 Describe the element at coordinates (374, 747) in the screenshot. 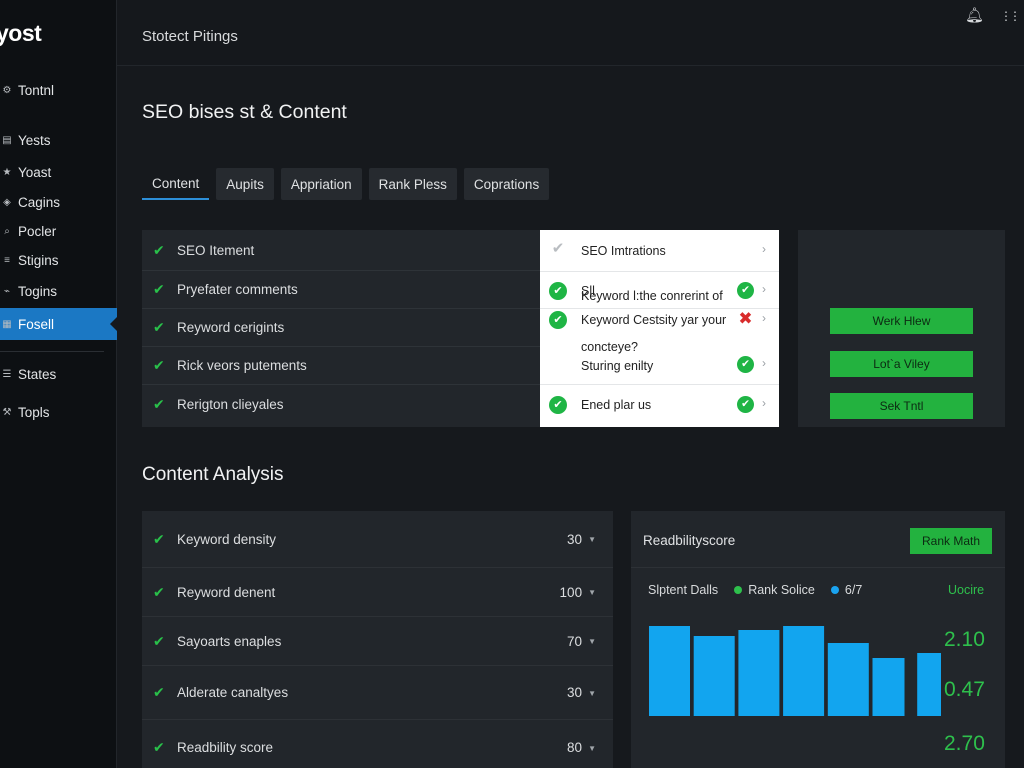

I see `table-row: ✔ Readbility score 80 ▼` at that location.